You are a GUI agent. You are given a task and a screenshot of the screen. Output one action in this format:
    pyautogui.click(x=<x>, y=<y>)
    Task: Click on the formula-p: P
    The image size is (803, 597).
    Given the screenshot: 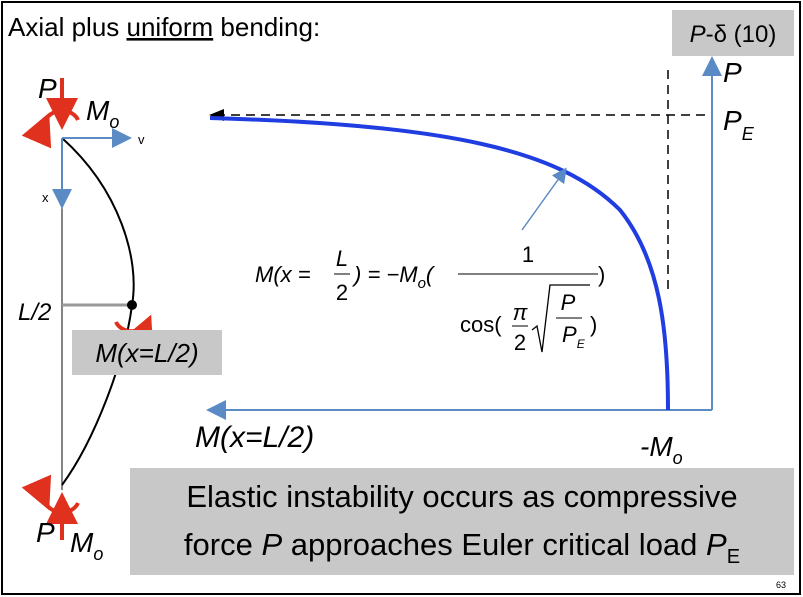 What is the action you would take?
    pyautogui.click(x=568, y=302)
    